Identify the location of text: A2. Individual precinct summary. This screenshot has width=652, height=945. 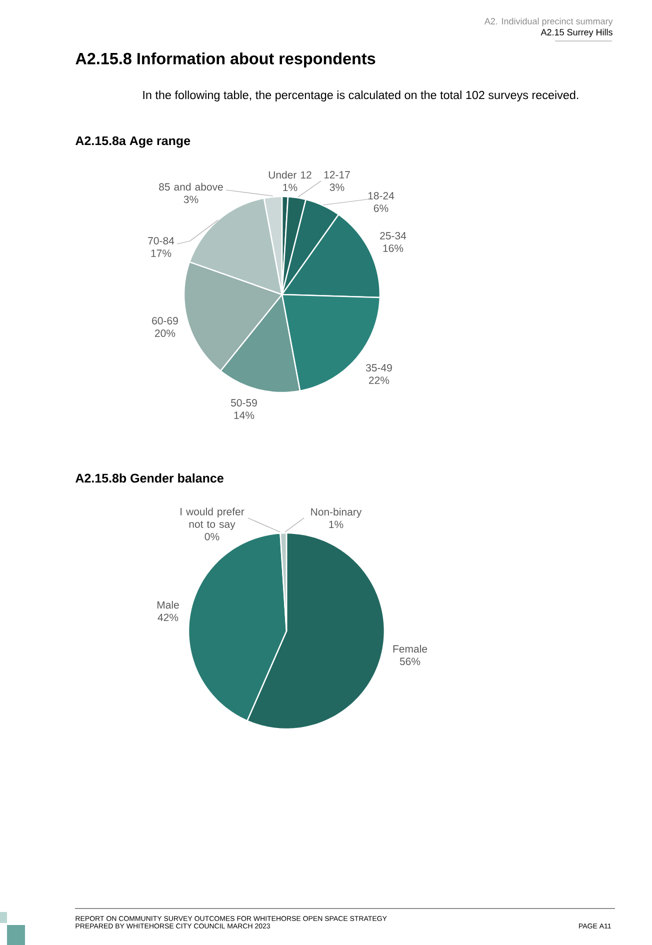
(548, 22).